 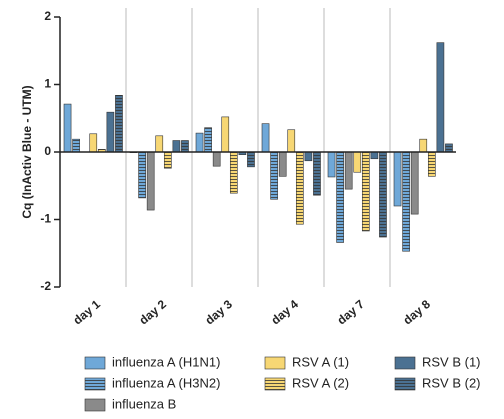 I want to click on x-tick-label: day 3, so click(x=218, y=312).